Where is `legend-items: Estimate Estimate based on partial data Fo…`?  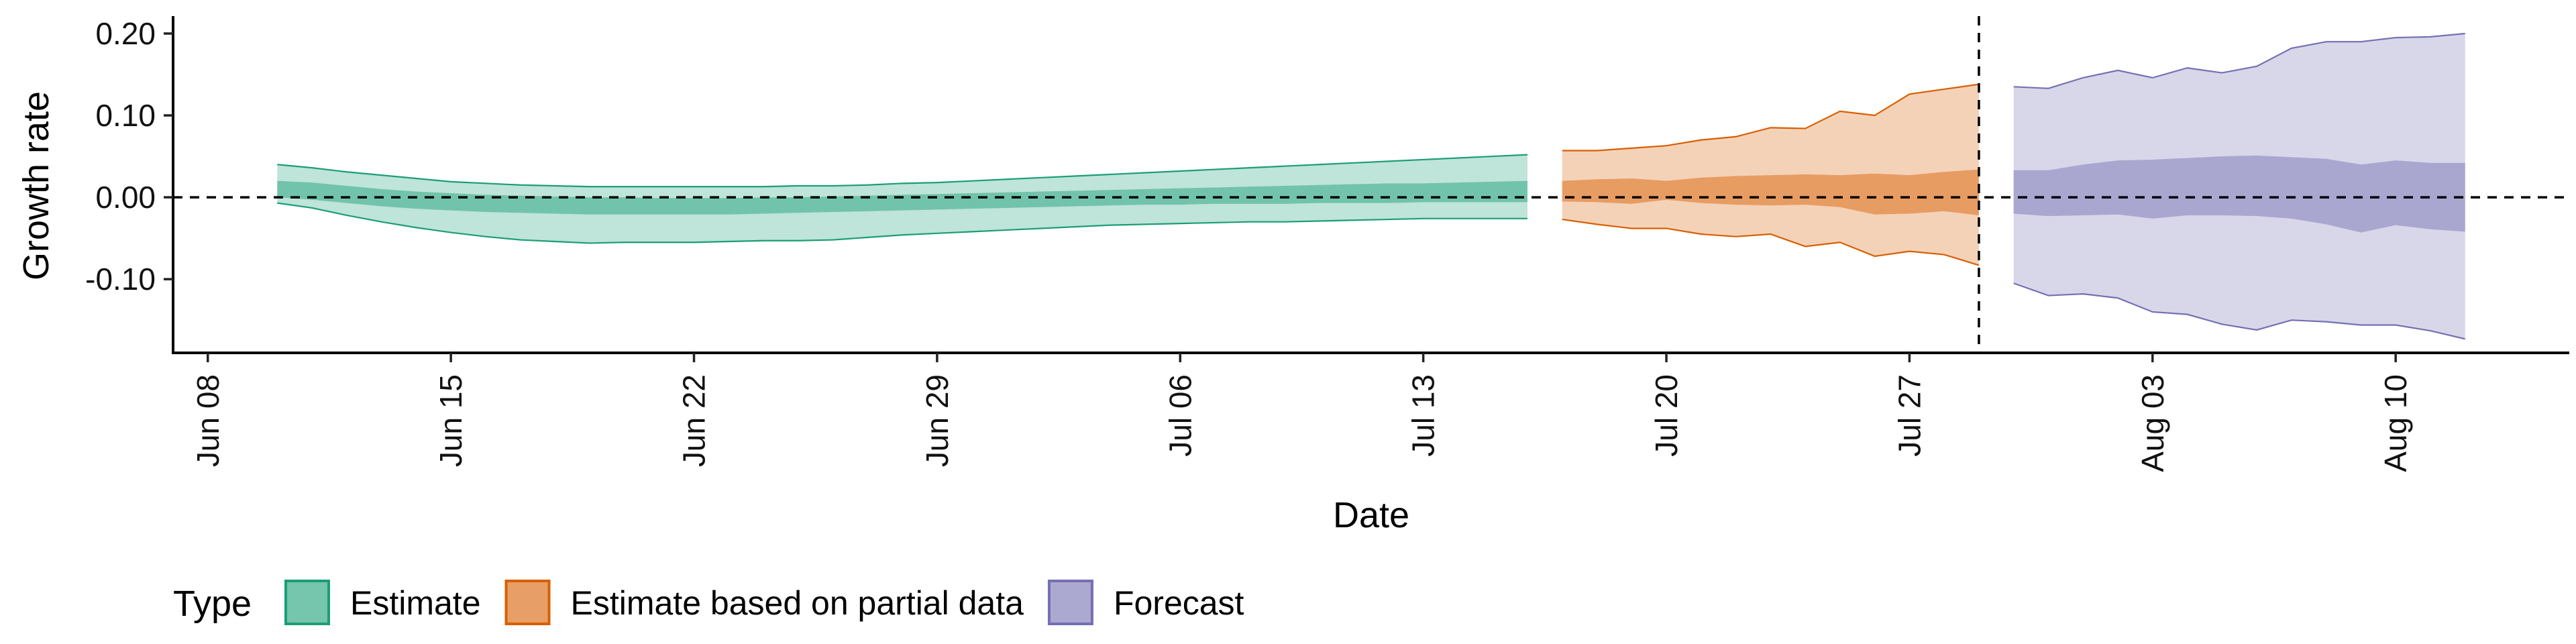 legend-items: Estimate Estimate based on partial data Fo… is located at coordinates (764, 602).